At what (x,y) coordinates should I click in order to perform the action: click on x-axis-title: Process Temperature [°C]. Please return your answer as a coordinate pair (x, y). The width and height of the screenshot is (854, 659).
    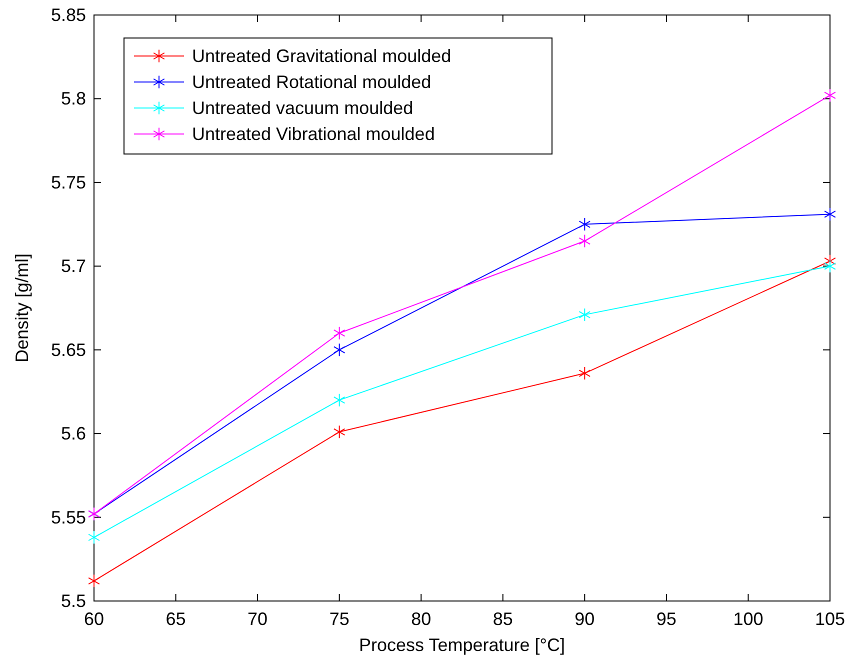
    Looking at the image, I should click on (462, 645).